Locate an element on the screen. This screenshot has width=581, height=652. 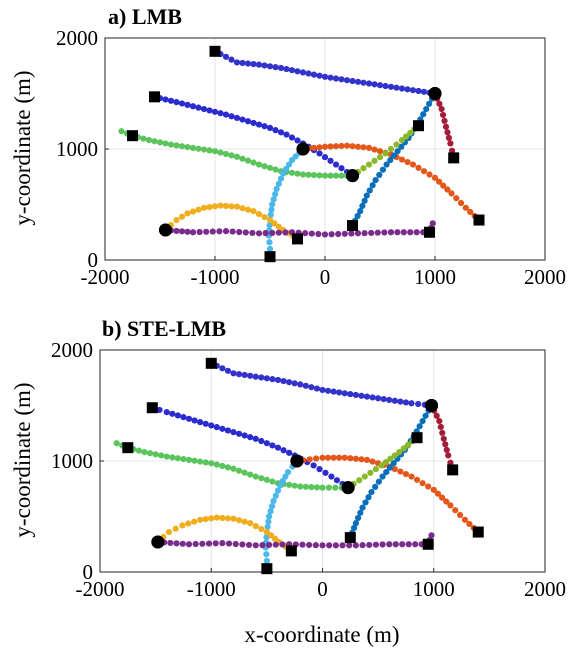
y-tick-label: 1000 is located at coordinates (72, 461).